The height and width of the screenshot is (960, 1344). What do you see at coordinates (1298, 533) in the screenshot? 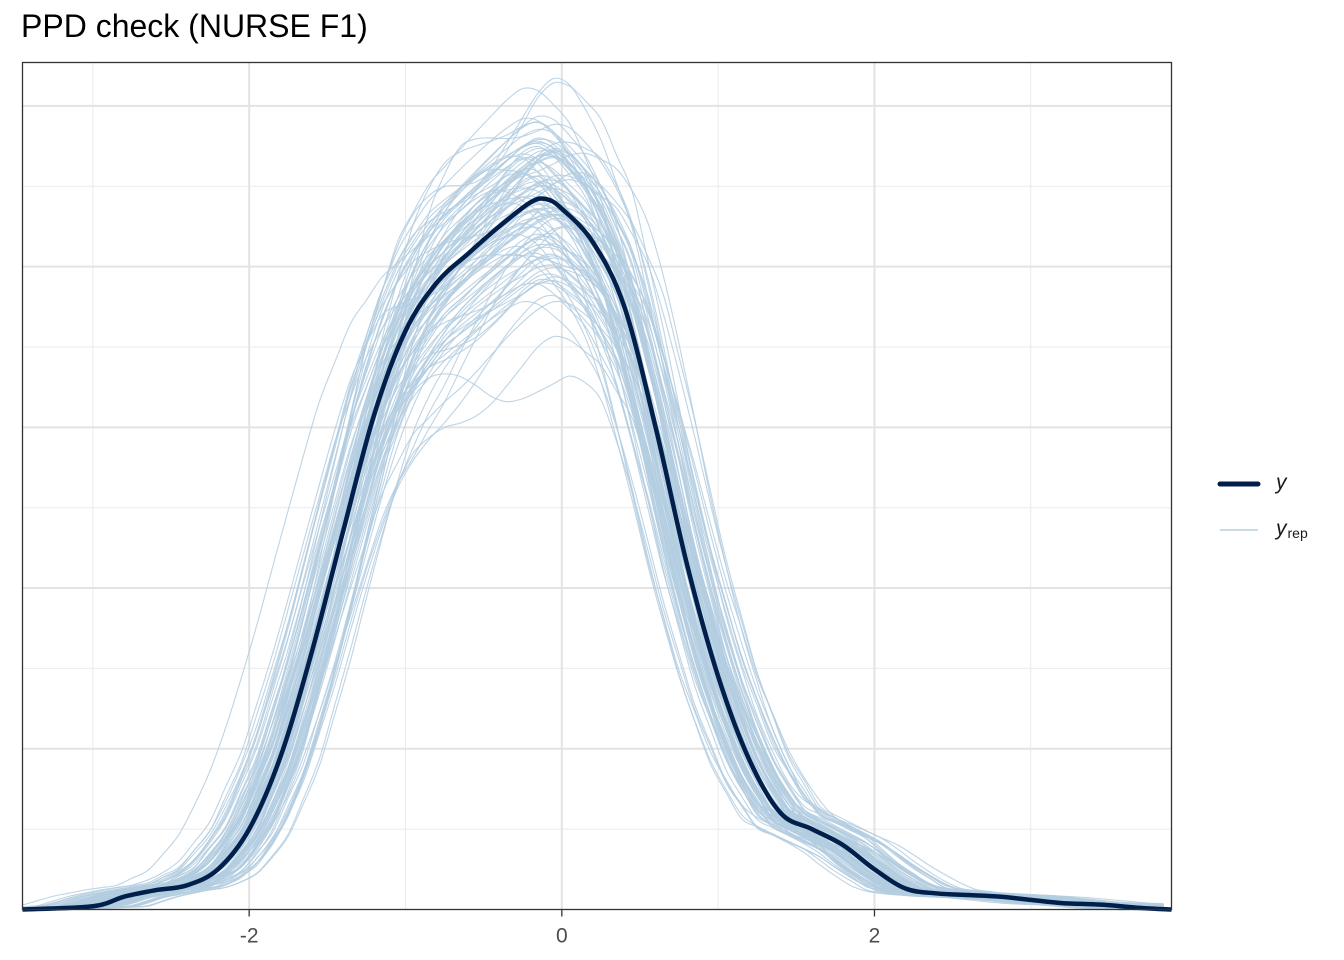
I see `legend-label-y-rep-subscript: rep` at bounding box center [1298, 533].